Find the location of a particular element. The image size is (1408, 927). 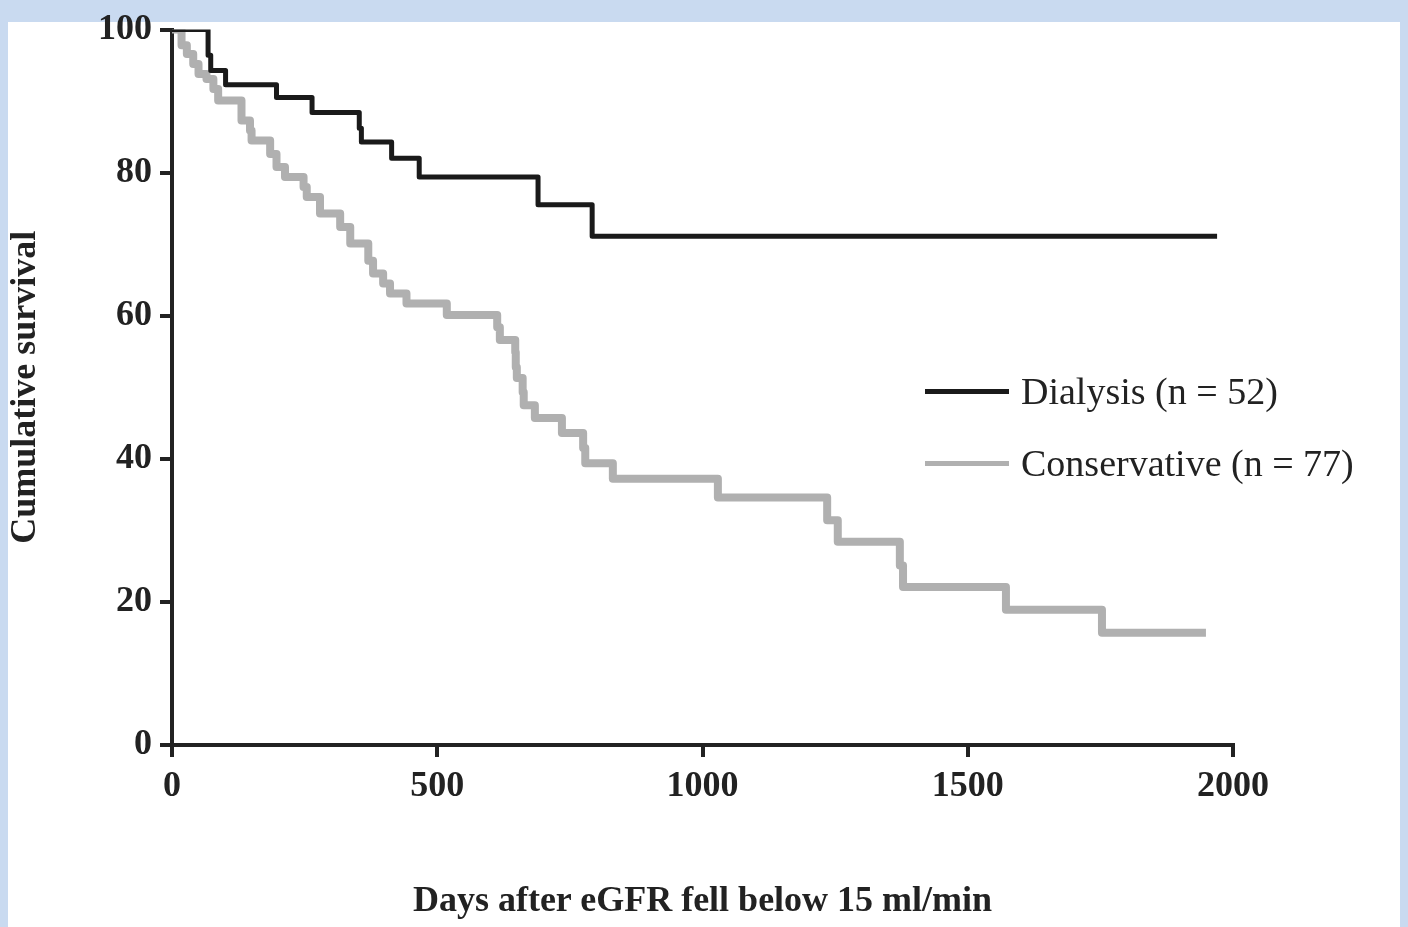

y-tick-label: 40 is located at coordinates (134, 456).